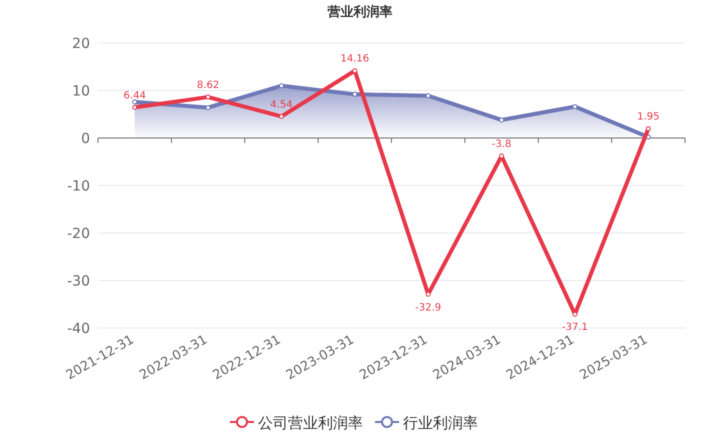 Image resolution: width=720 pixels, height=432 pixels. I want to click on data-label: 4.54, so click(281, 104).